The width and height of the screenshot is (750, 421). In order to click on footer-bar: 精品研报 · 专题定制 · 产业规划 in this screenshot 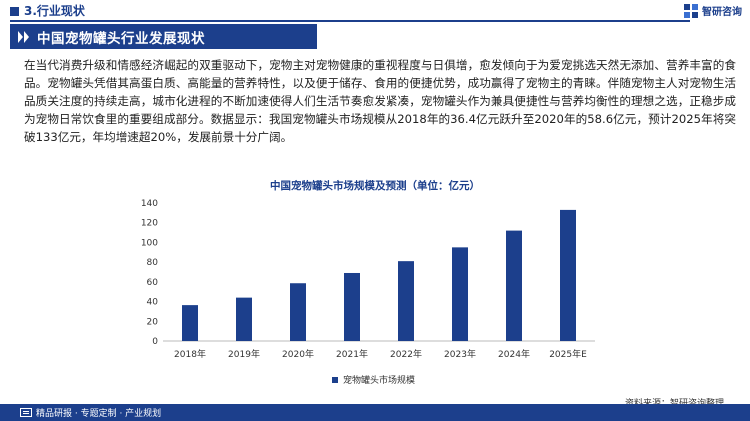, I will do `click(375, 412)`.